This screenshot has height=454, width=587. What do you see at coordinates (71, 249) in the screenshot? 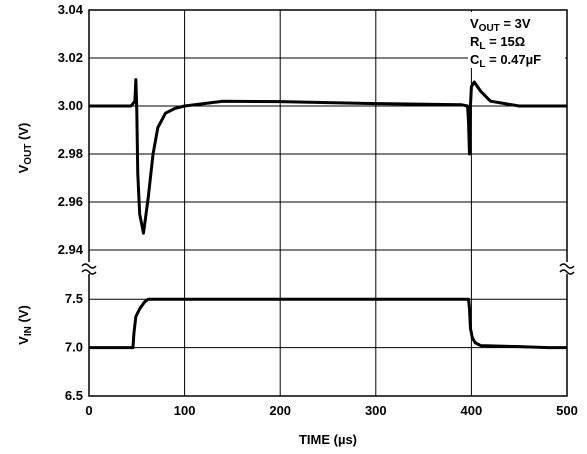
I see `y-tick-label: 2.94` at bounding box center [71, 249].